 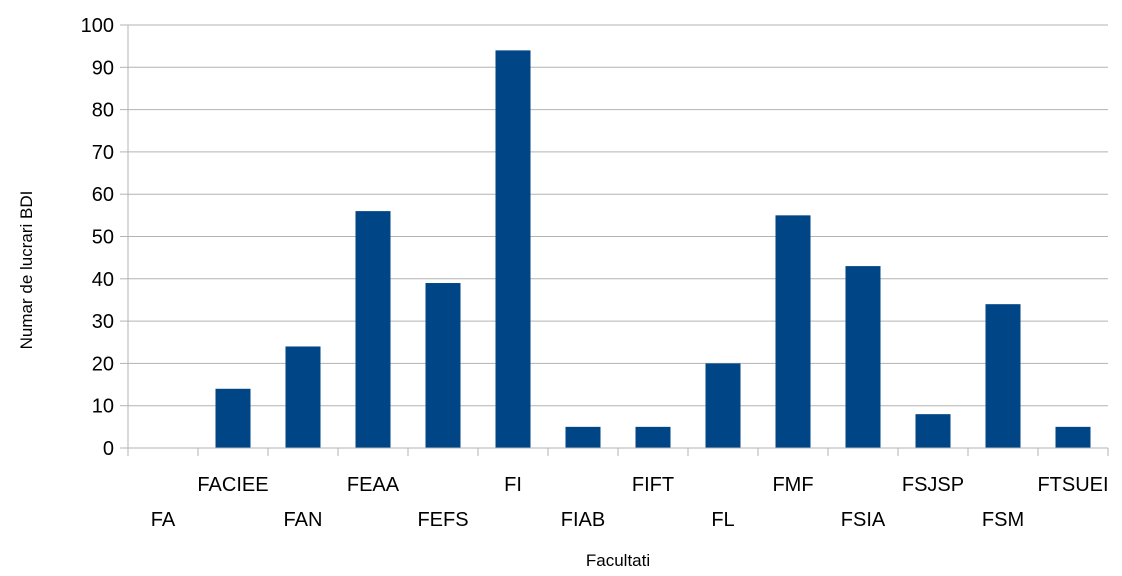 I want to click on bar-fift, so click(x=653, y=437).